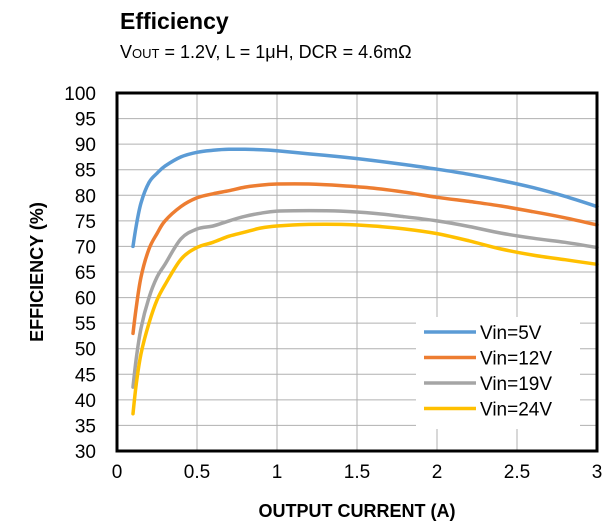 This screenshot has width=608, height=531. Describe the element at coordinates (517, 472) in the screenshot. I see `x-tick-label: 2.5` at that location.